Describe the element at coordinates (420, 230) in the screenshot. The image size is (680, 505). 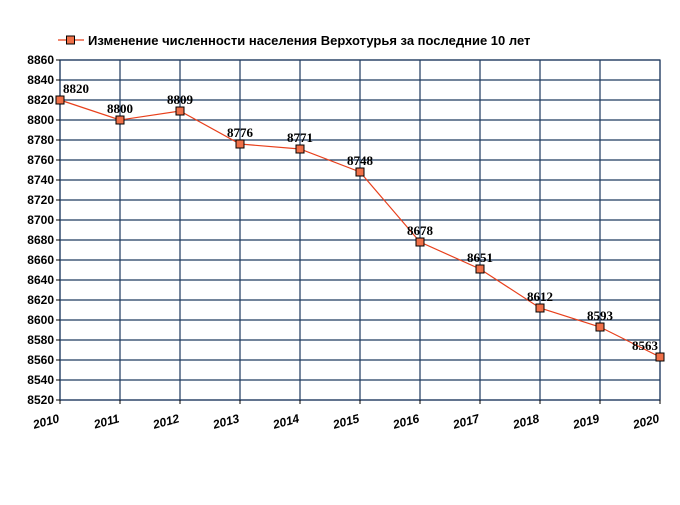
I see `data-label: 8678` at that location.